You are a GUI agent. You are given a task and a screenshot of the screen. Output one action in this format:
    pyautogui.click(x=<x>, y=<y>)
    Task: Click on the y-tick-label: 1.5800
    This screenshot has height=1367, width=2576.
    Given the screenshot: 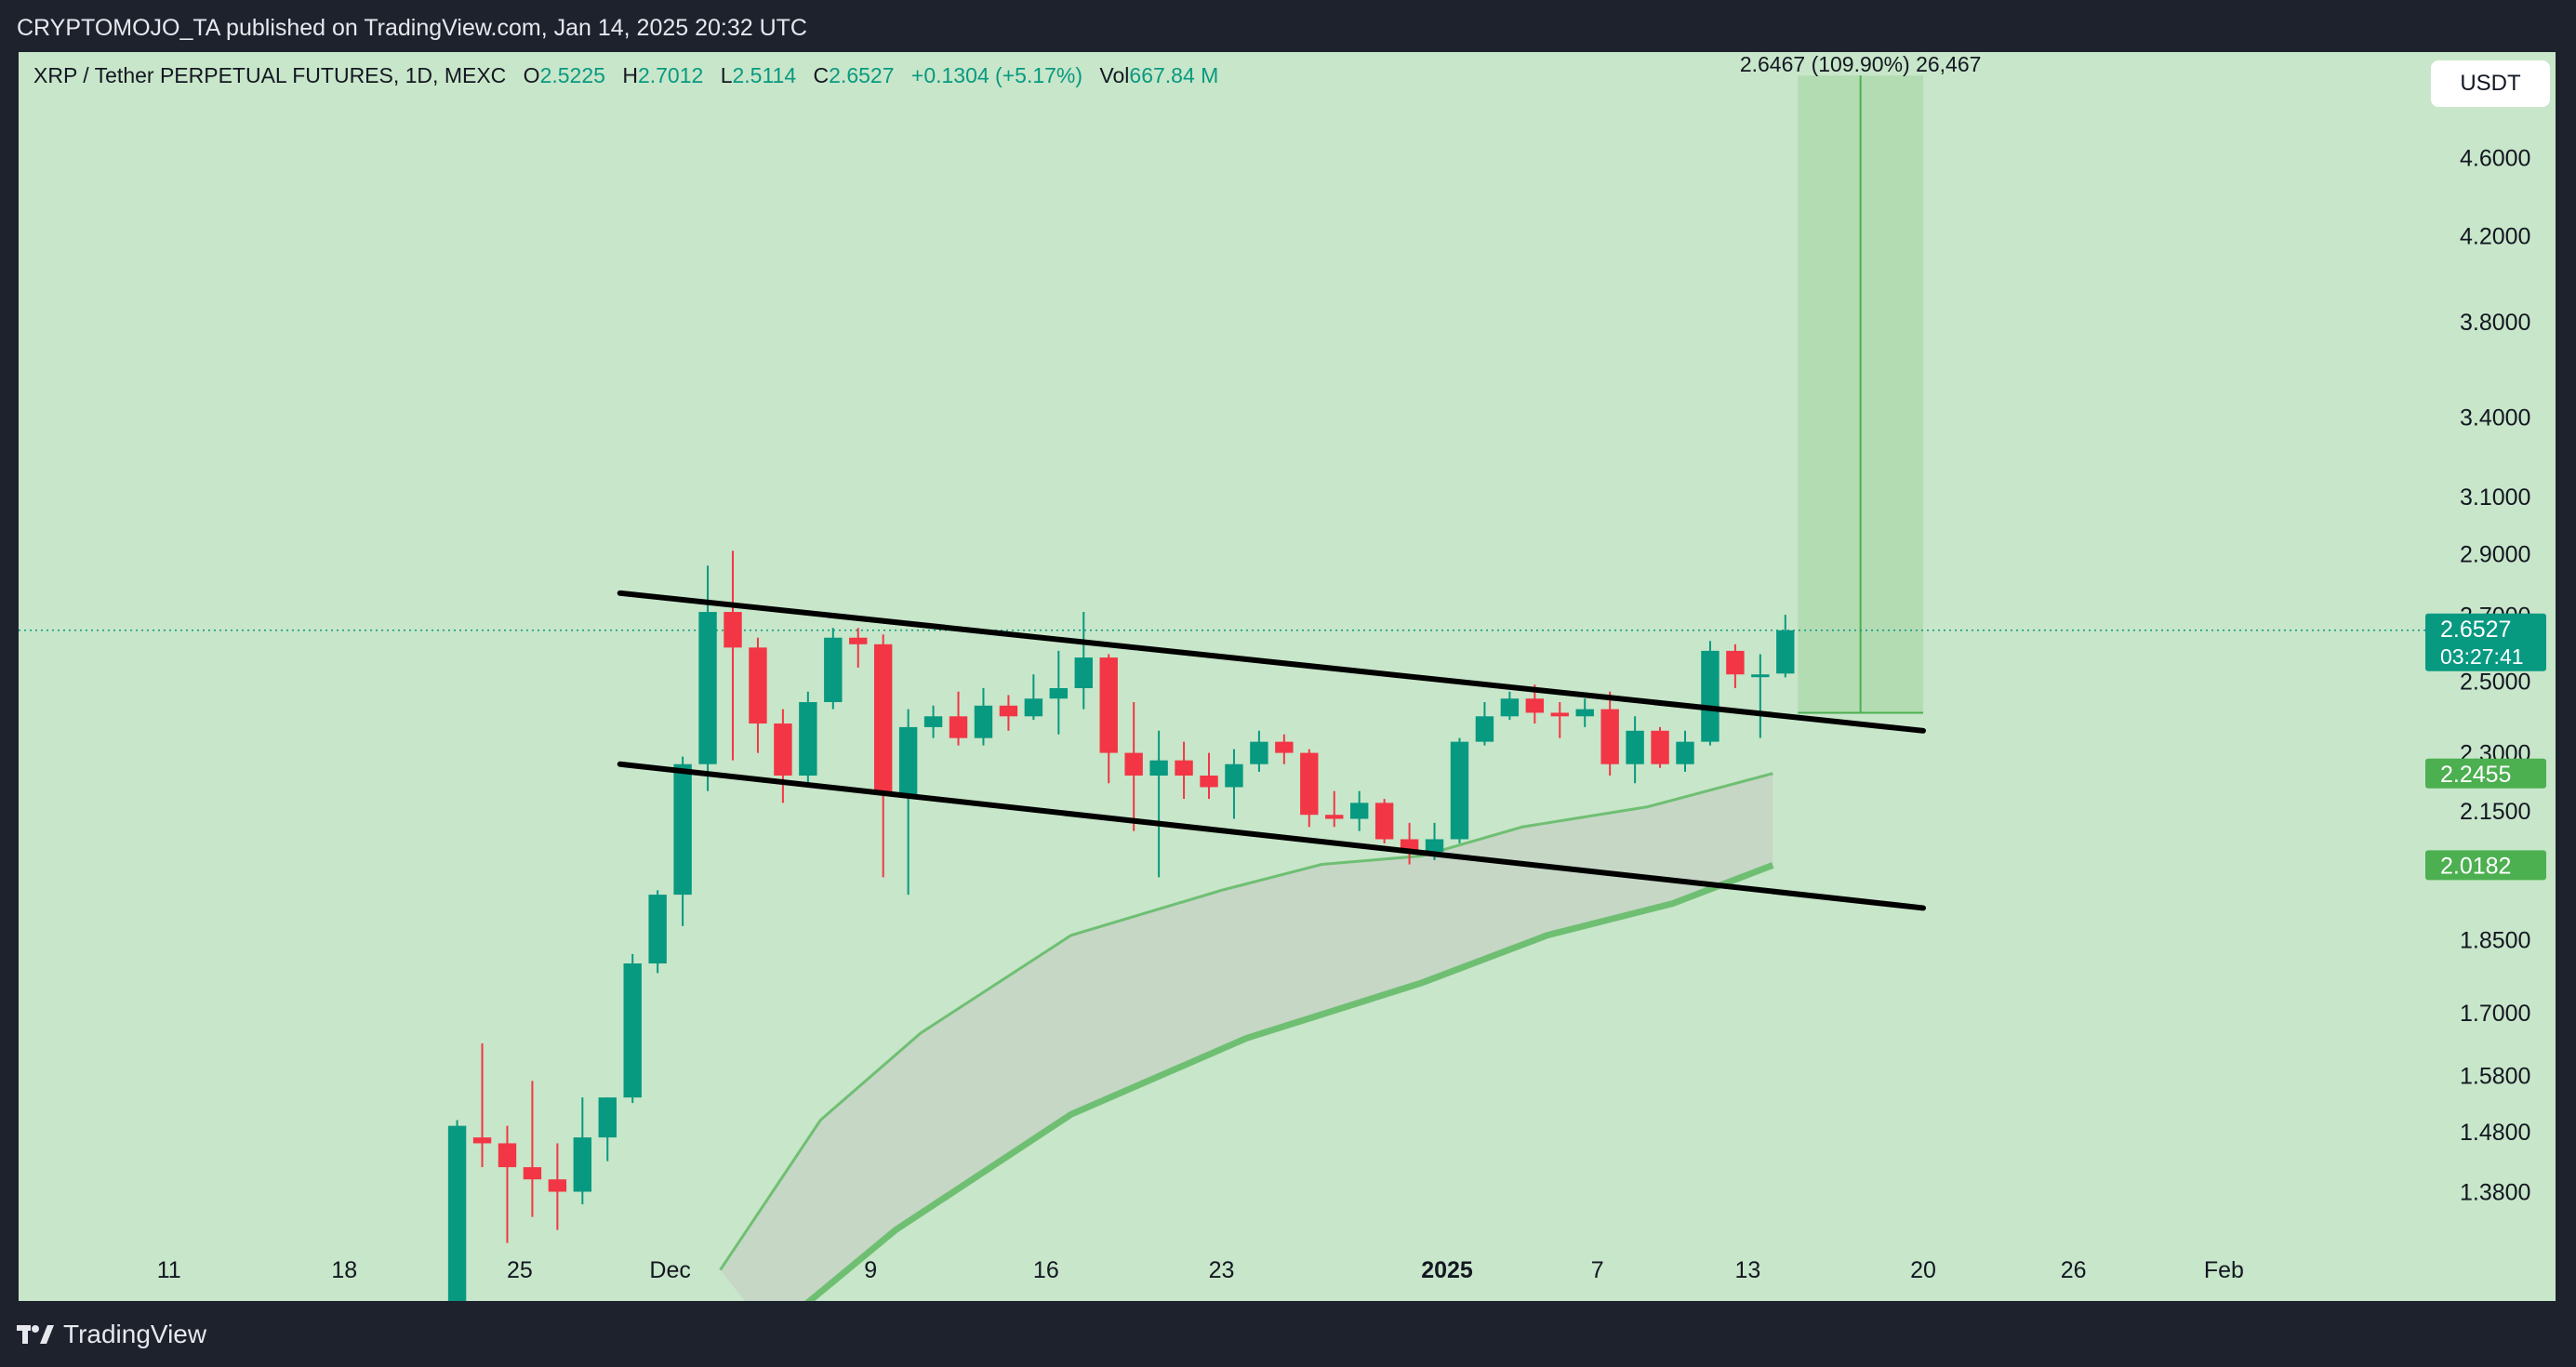 What is the action you would take?
    pyautogui.click(x=2495, y=1076)
    